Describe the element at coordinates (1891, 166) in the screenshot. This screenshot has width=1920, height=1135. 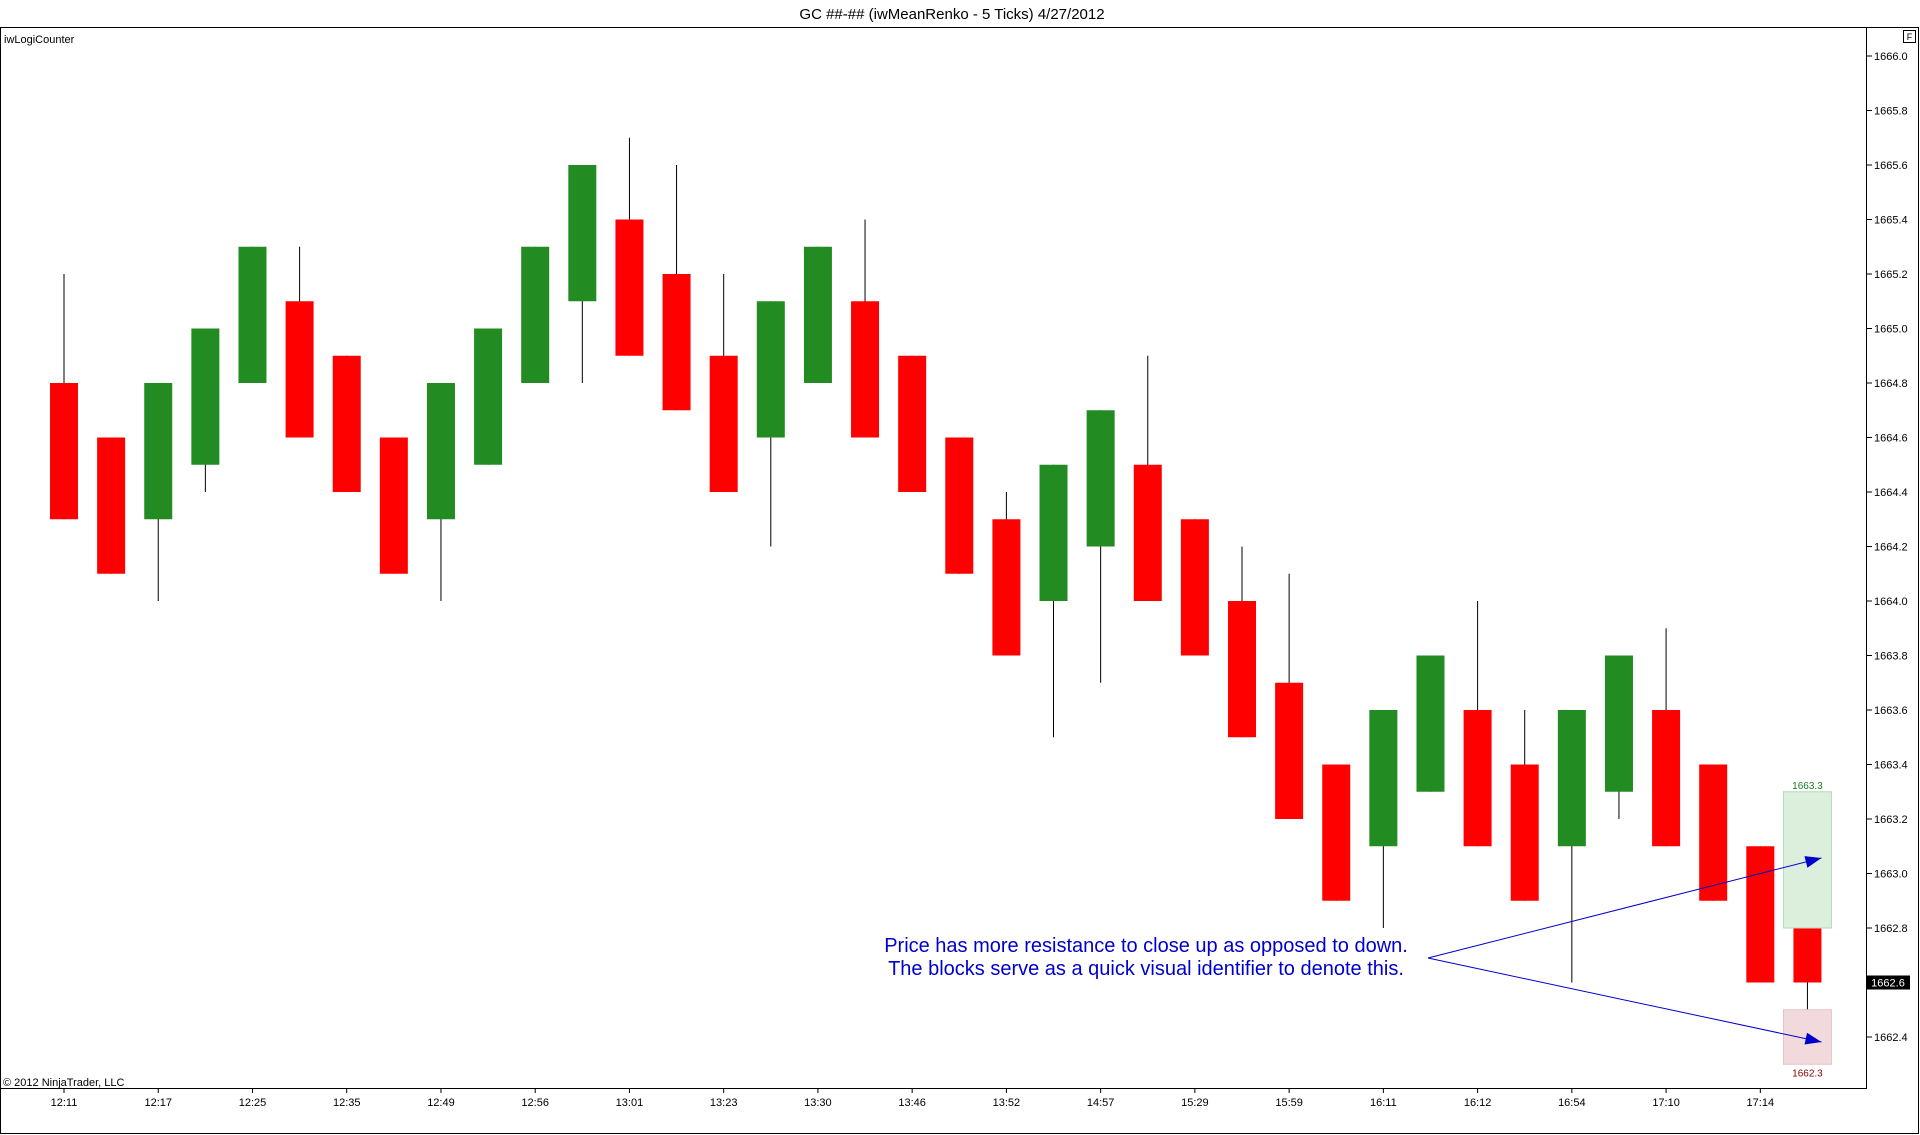
I see `y-tick-label: 1665.6` at that location.